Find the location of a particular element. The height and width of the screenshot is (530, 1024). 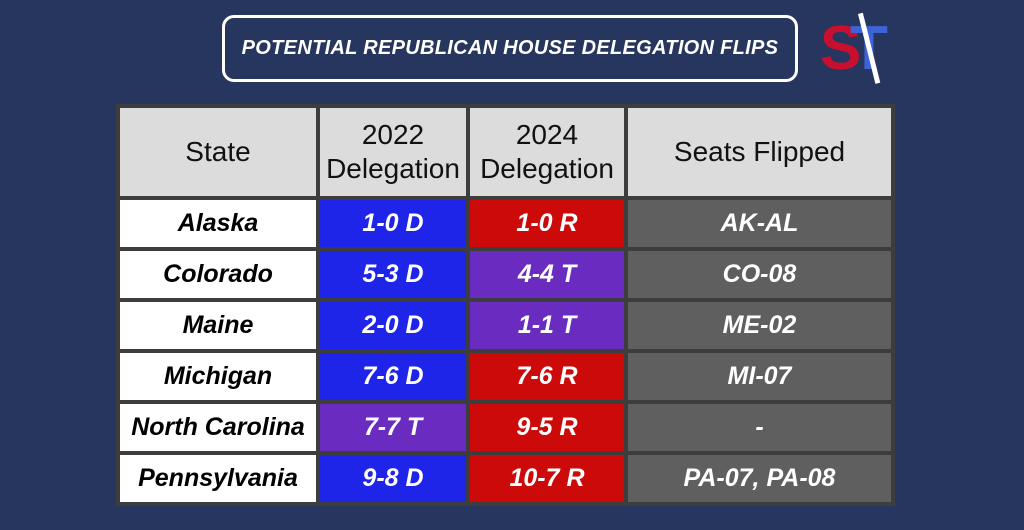

delegation-2022-cell: 2-0 D is located at coordinates (393, 325).